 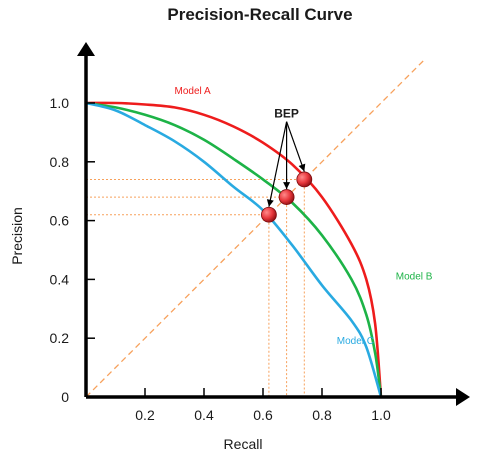 What do you see at coordinates (60, 338) in the screenshot?
I see `y-tick-label-0.2: 0.2` at bounding box center [60, 338].